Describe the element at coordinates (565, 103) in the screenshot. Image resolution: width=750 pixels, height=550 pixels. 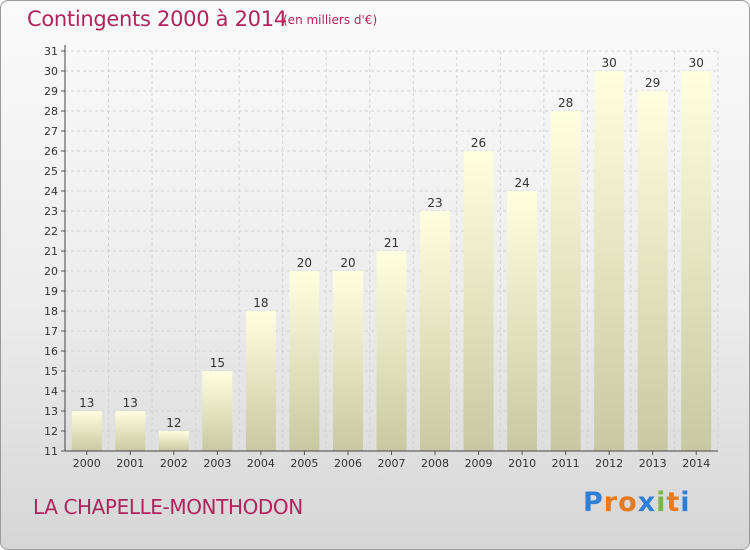
I see `bar-value-label: 28` at that location.